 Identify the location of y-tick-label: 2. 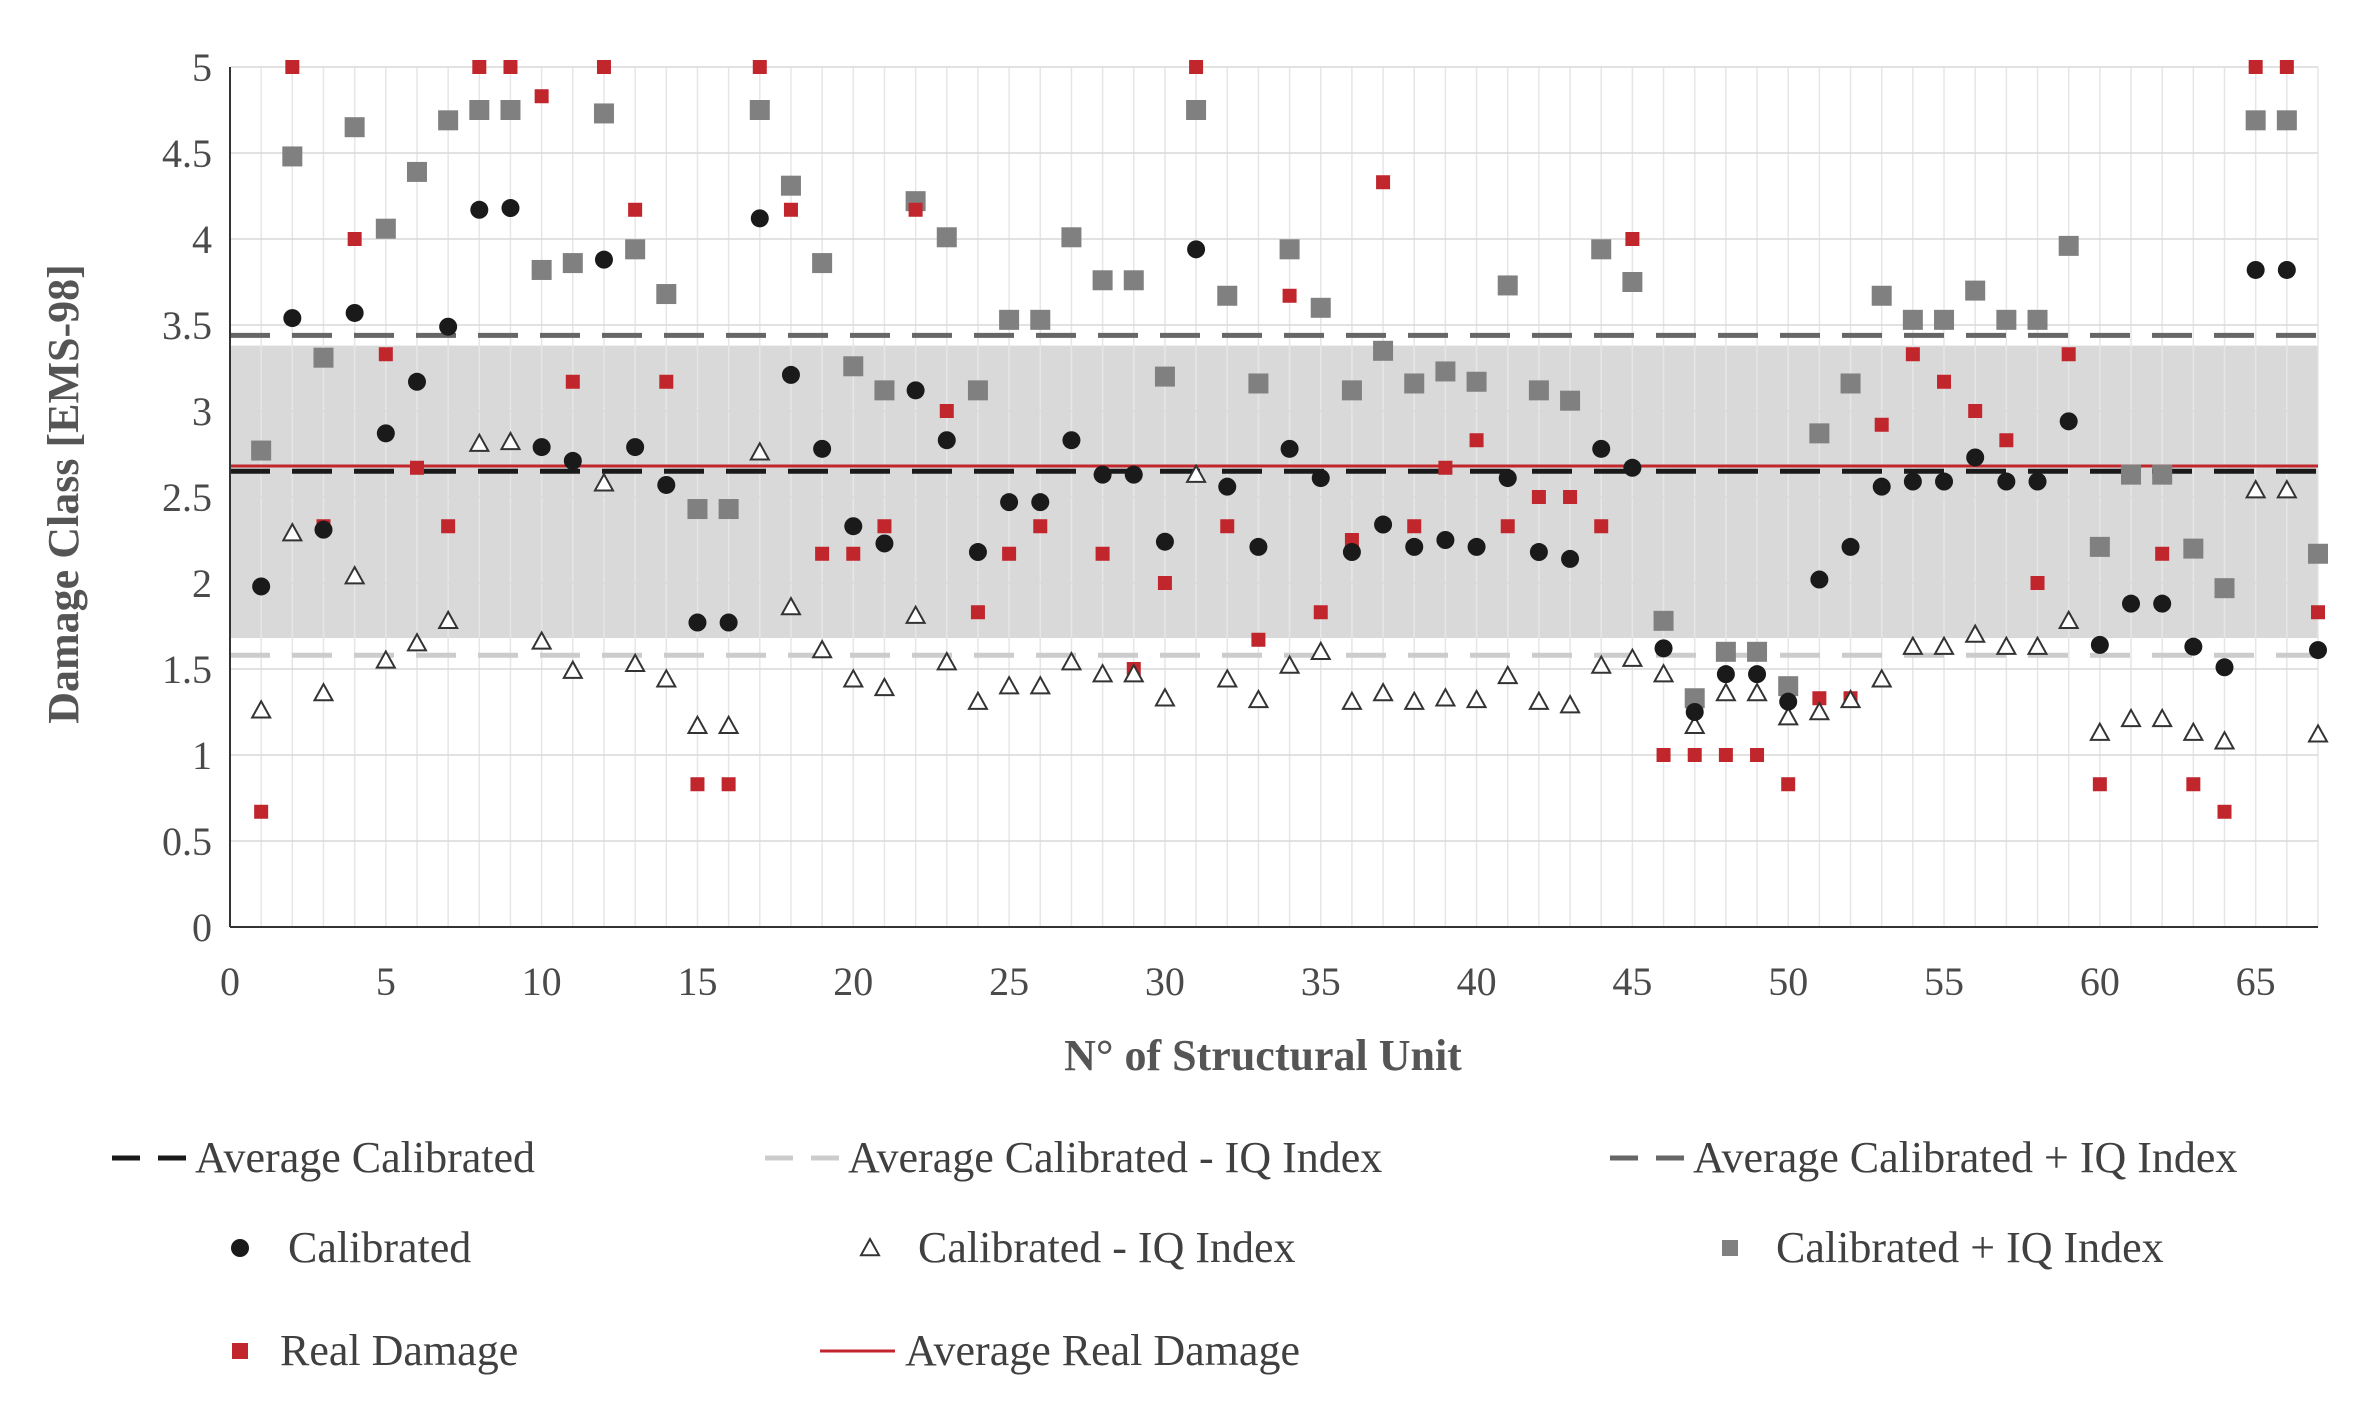
(202, 583).